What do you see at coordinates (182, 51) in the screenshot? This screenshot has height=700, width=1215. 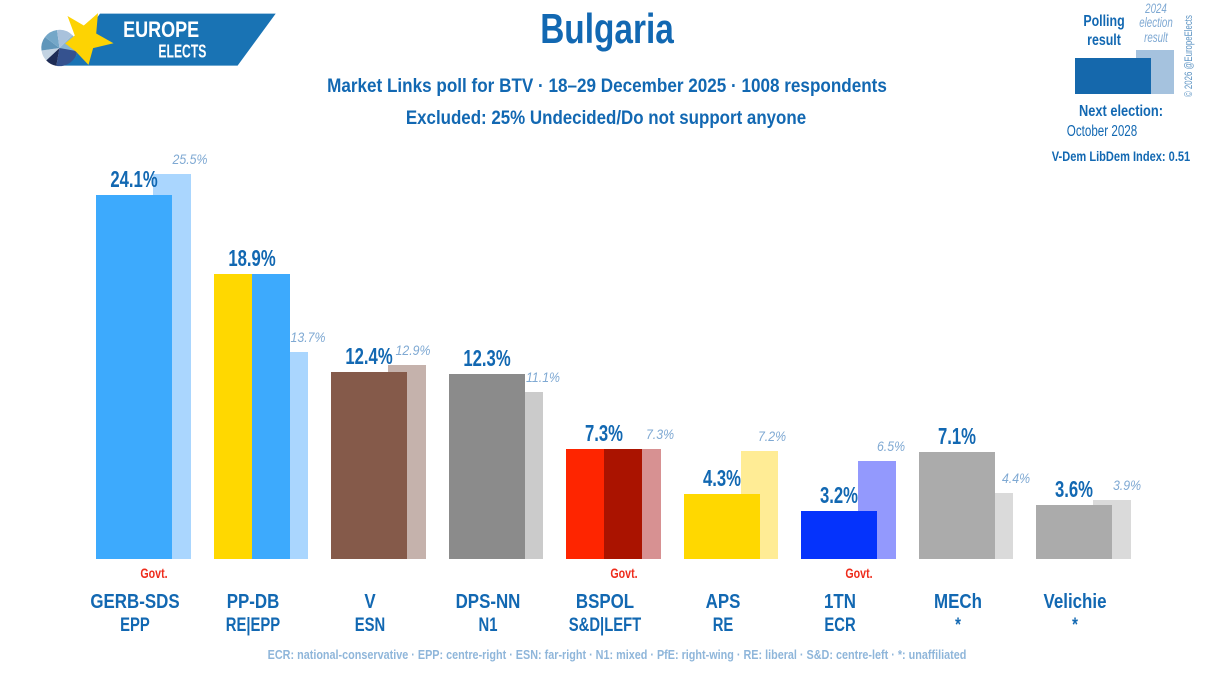 I see `svg-text: ELECTS` at bounding box center [182, 51].